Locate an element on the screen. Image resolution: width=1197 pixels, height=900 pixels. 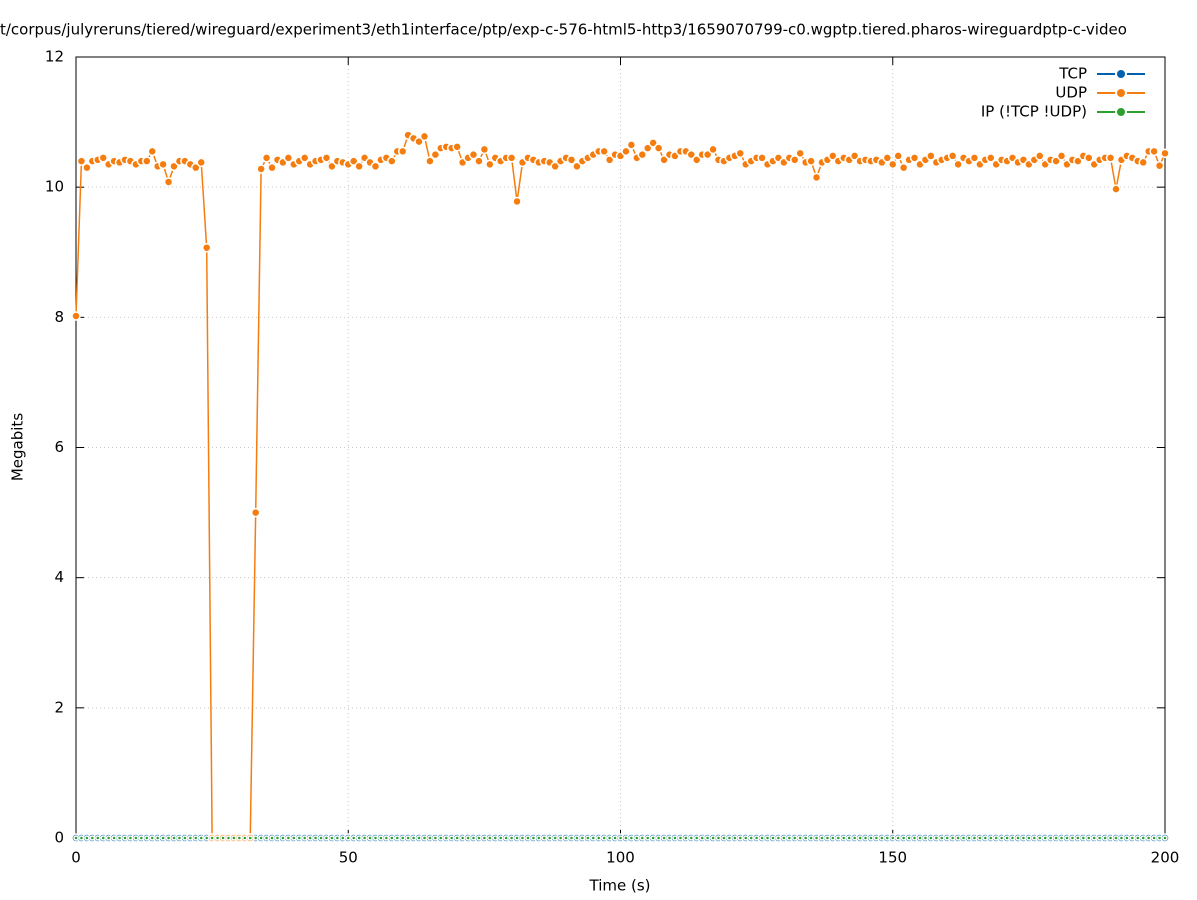
y-tick-label: 4 is located at coordinates (59, 577).